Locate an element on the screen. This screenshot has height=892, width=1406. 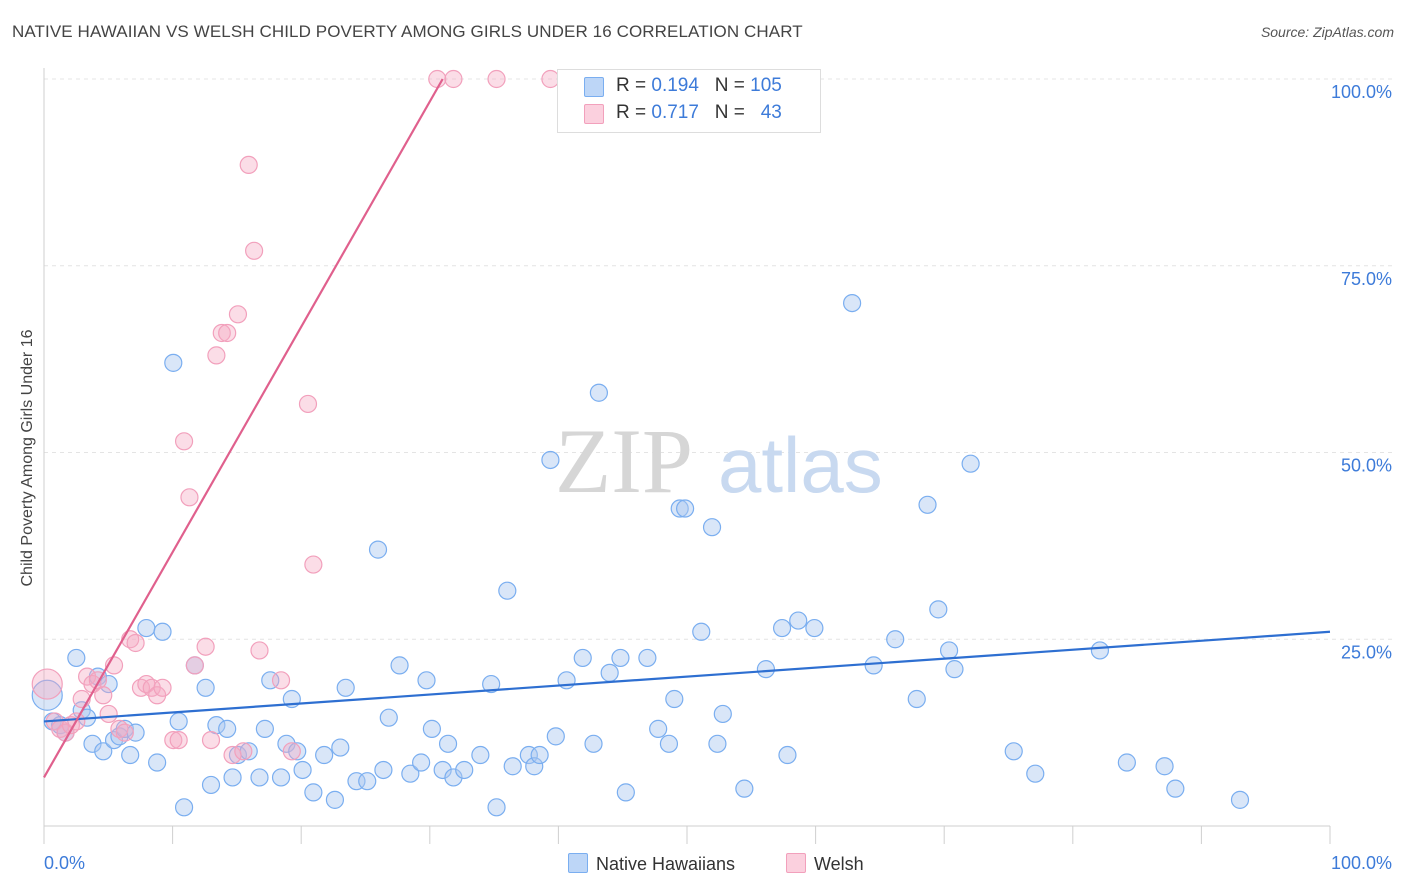
x-tick-label: 100.0% is located at coordinates (1361, 863).